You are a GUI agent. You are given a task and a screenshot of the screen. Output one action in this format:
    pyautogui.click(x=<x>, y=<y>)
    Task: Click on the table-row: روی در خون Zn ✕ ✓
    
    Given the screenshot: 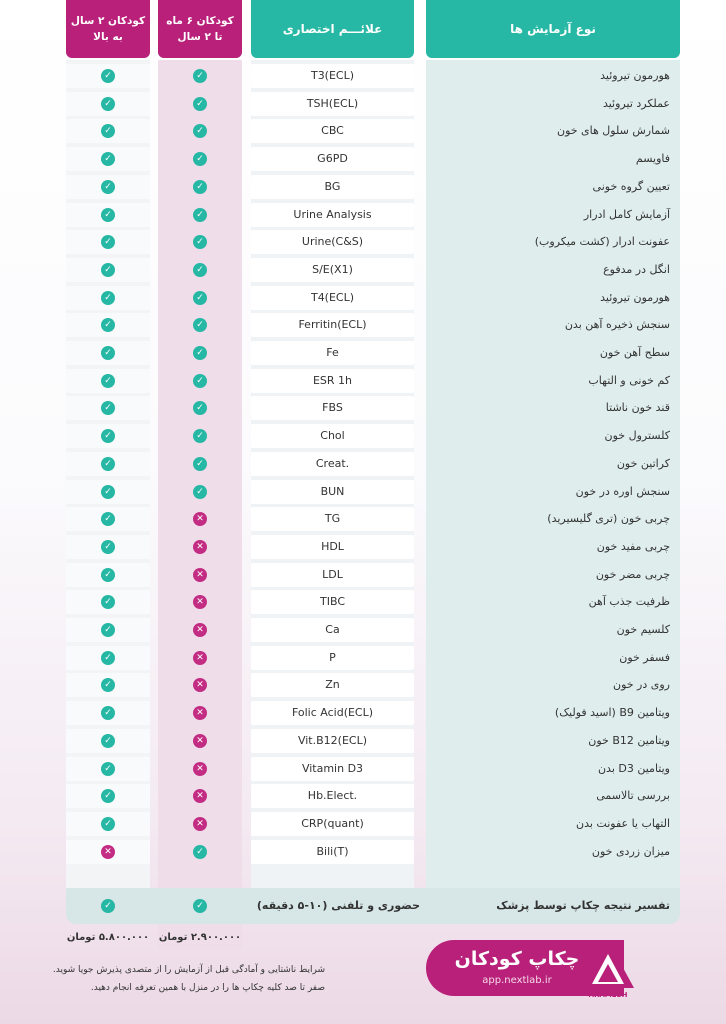 What is the action you would take?
    pyautogui.click(x=363, y=685)
    